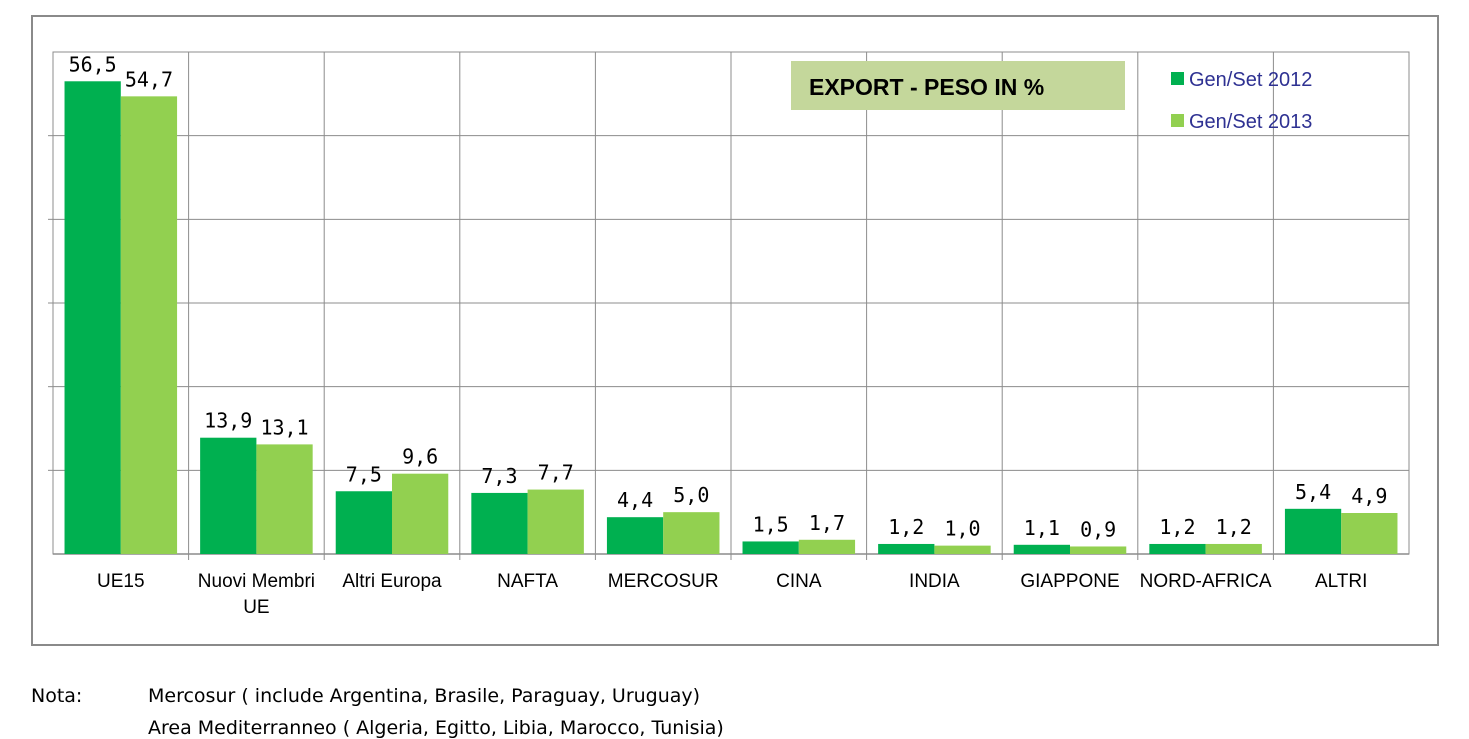 The height and width of the screenshot is (739, 1469). I want to click on legend-label: Gen/Set 2012, so click(1250, 80).